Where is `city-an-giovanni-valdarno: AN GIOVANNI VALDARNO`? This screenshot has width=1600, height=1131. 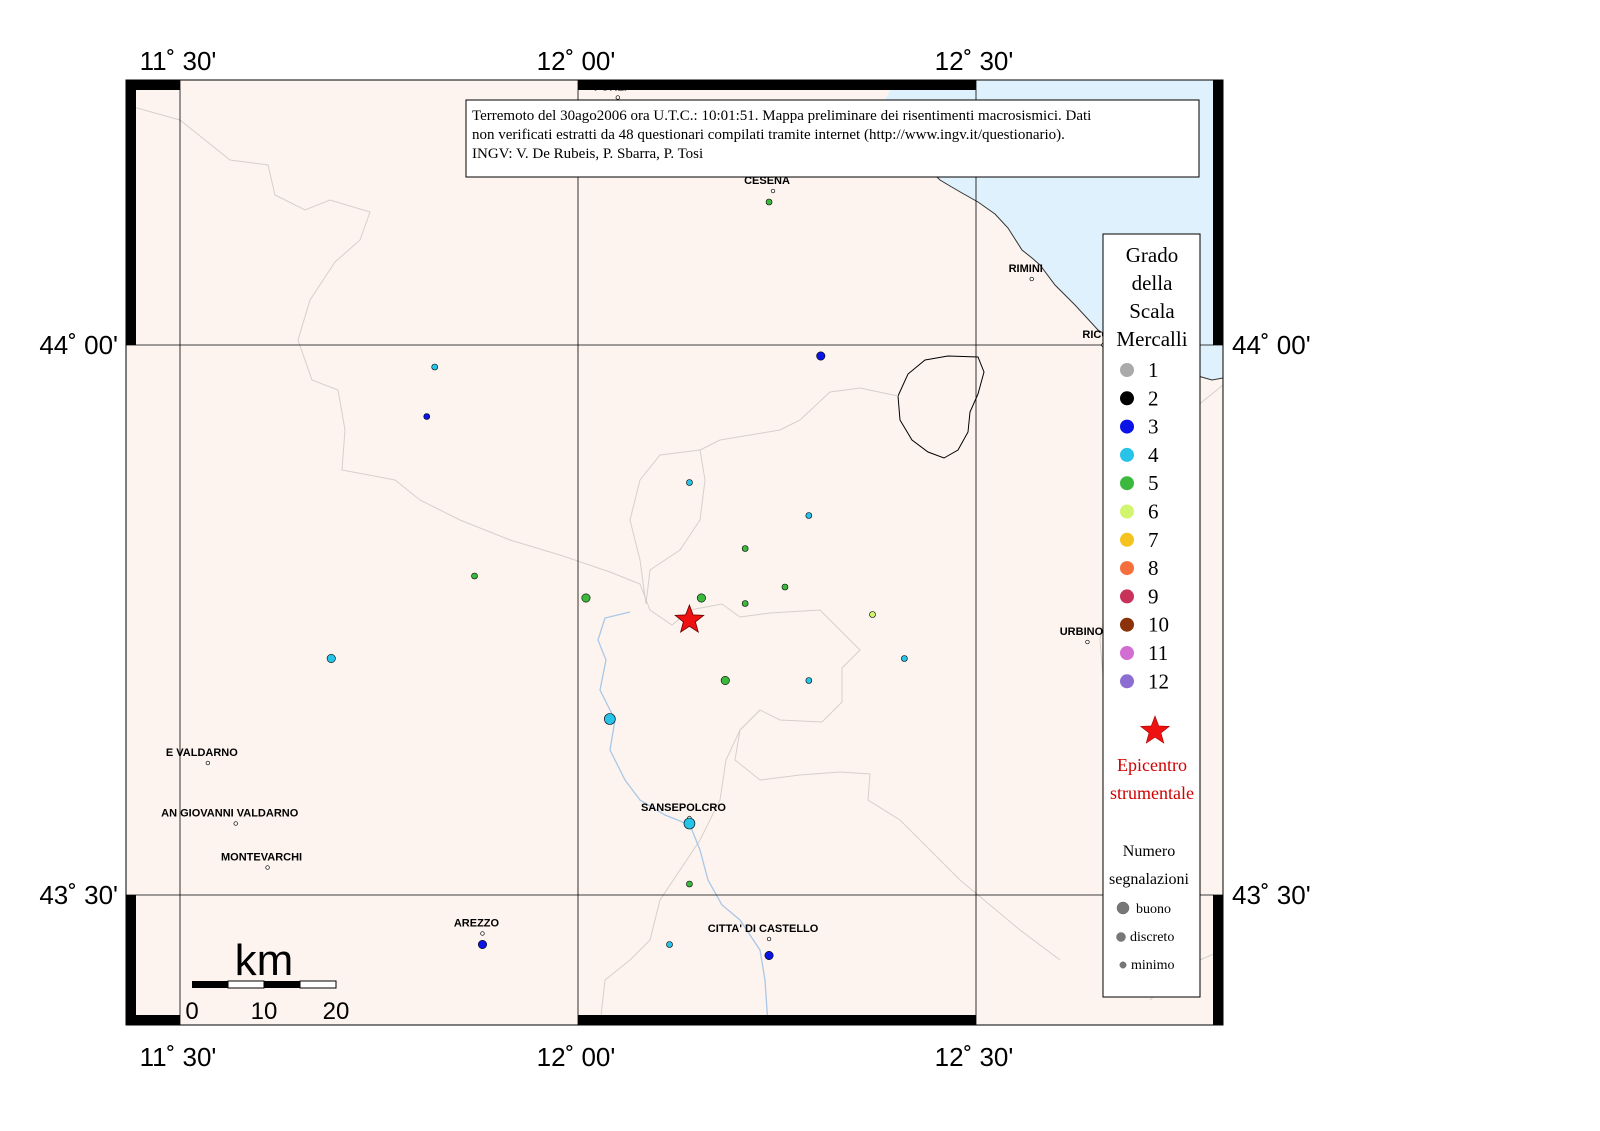 city-an-giovanni-valdarno: AN GIOVANNI VALDARNO is located at coordinates (230, 817).